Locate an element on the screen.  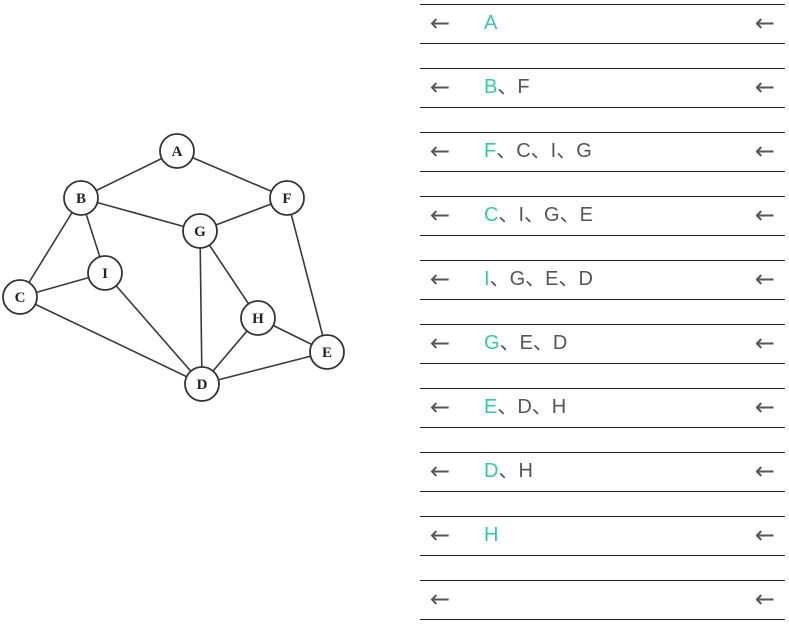
node-d: D is located at coordinates (202, 384).